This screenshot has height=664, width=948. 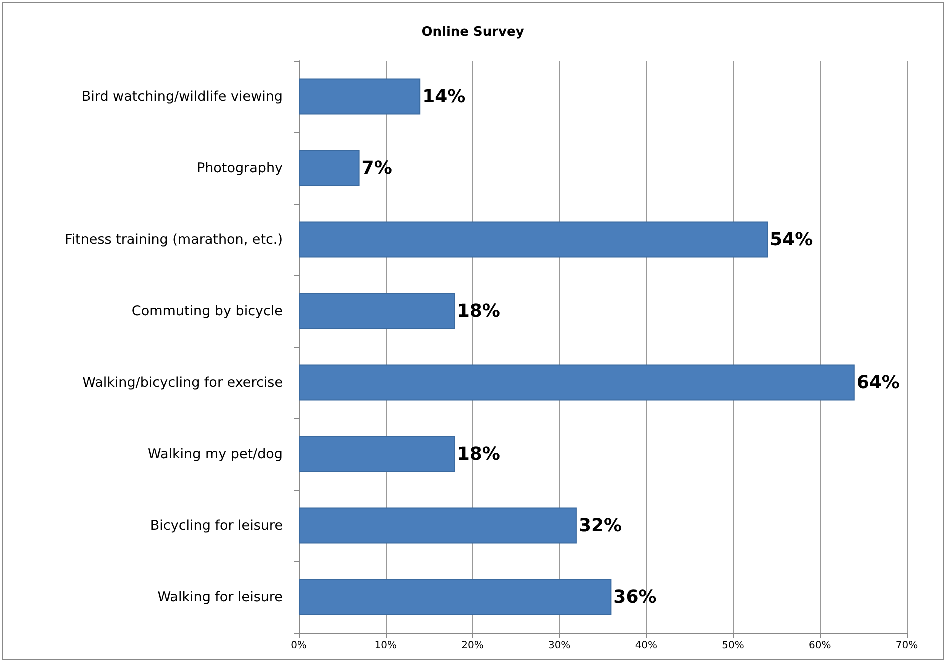 I want to click on data-label: 36%, so click(x=635, y=597).